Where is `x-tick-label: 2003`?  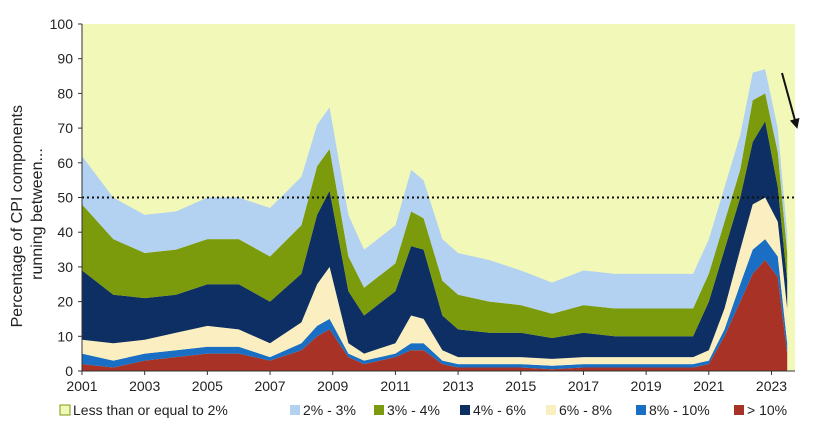 x-tick-label: 2003 is located at coordinates (144, 386).